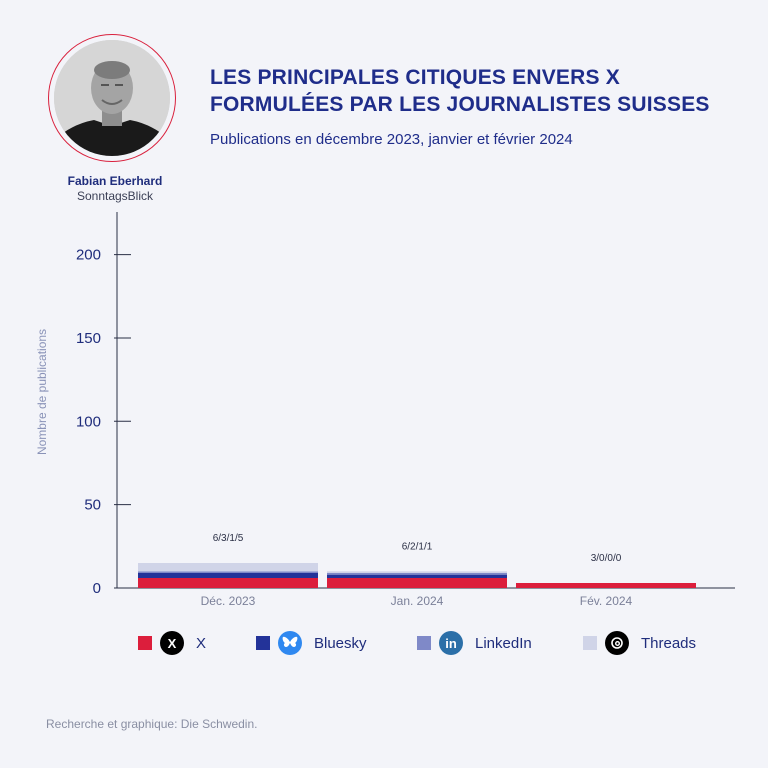 This screenshot has width=768, height=768. What do you see at coordinates (88, 338) in the screenshot?
I see `y-tick-label: 150` at bounding box center [88, 338].